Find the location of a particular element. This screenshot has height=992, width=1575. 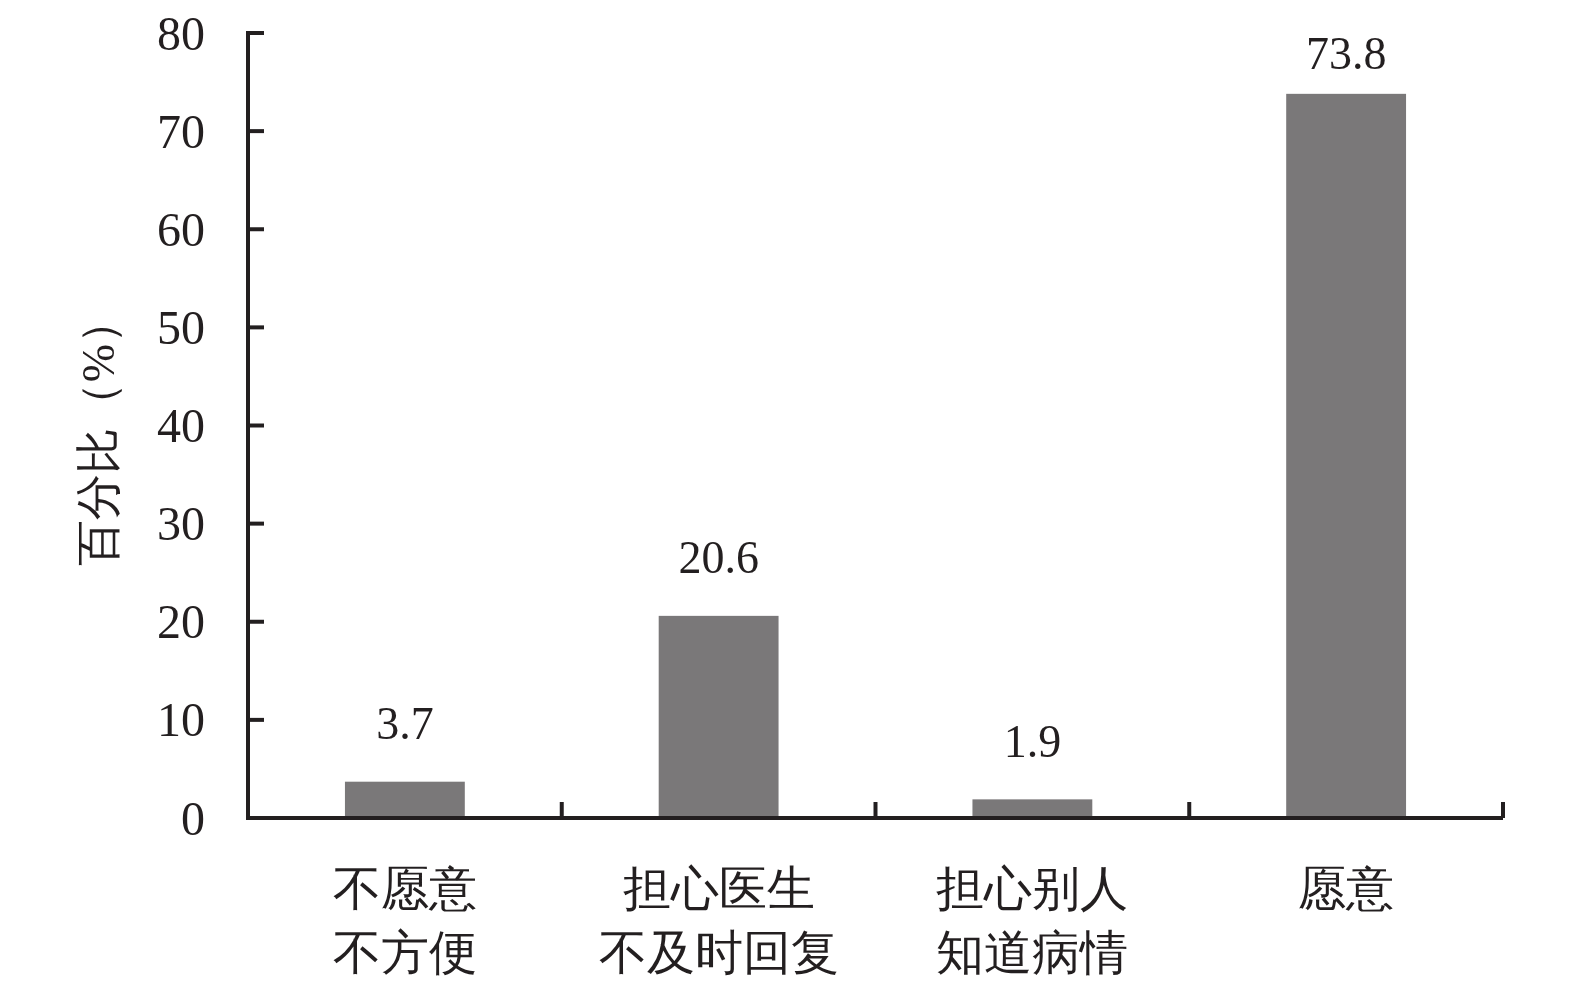

y-tick-label: 30 is located at coordinates (181, 524).